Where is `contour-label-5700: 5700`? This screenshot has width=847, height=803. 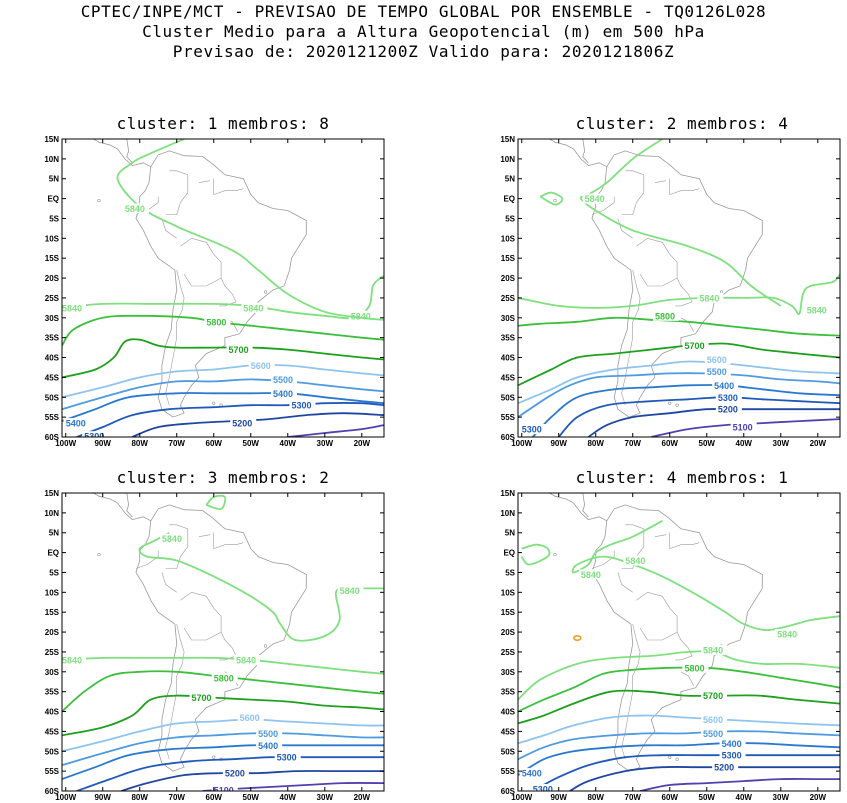
contour-label-5700: 5700 is located at coordinates (713, 696).